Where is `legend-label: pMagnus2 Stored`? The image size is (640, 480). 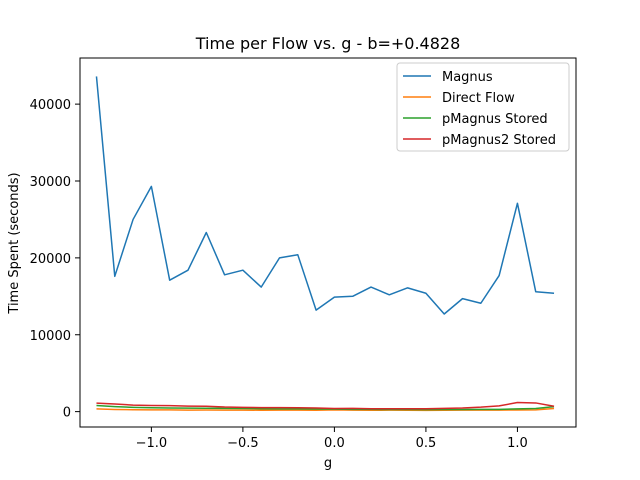 legend-label: pMagnus2 Stored is located at coordinates (499, 140).